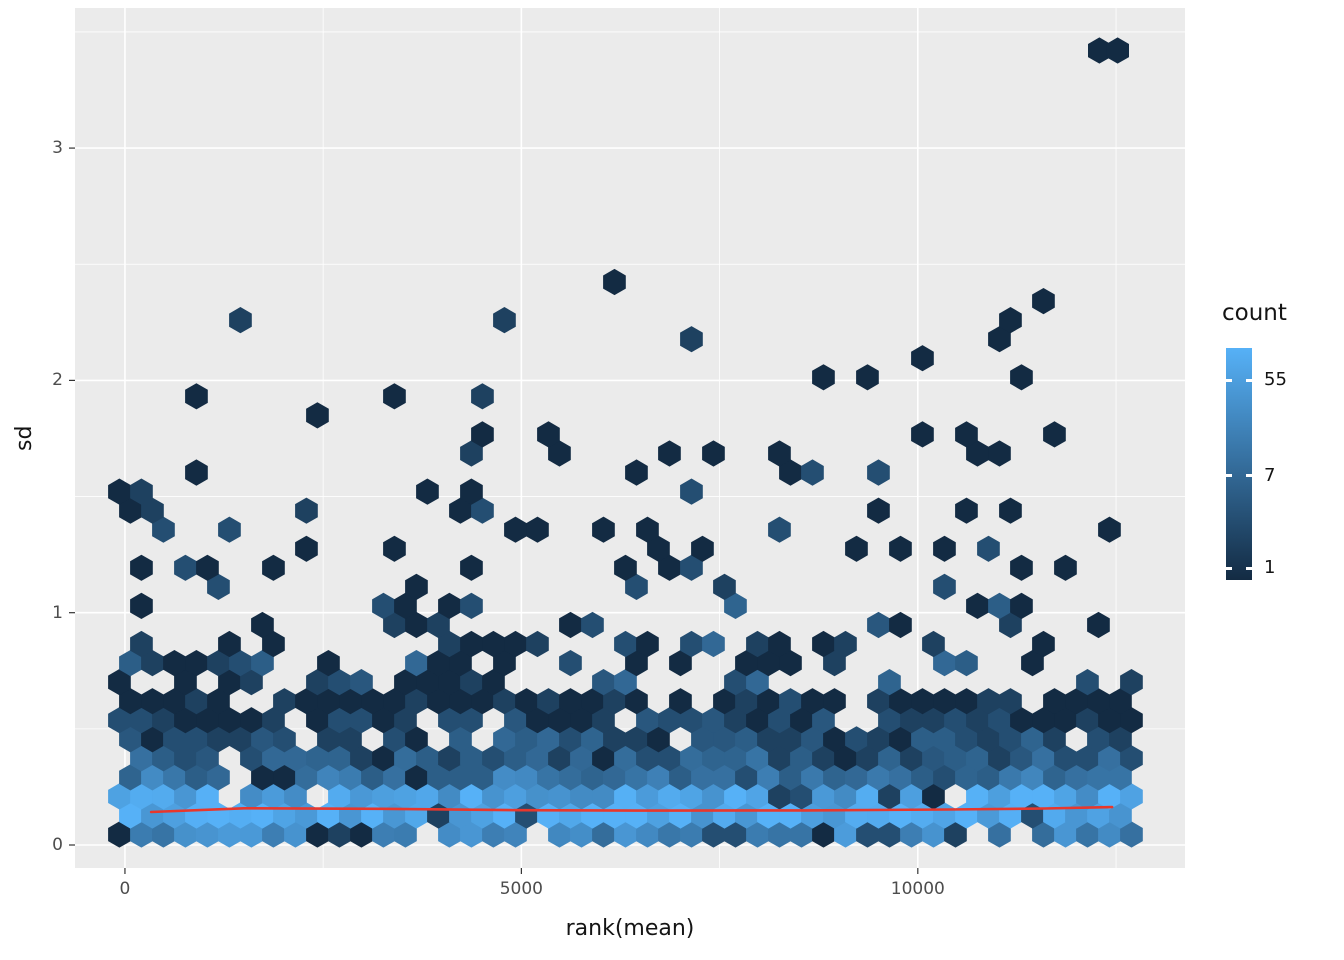 This screenshot has height=960, width=1344. Describe the element at coordinates (1275, 380) in the screenshot. I see `legend-label: 55` at that location.